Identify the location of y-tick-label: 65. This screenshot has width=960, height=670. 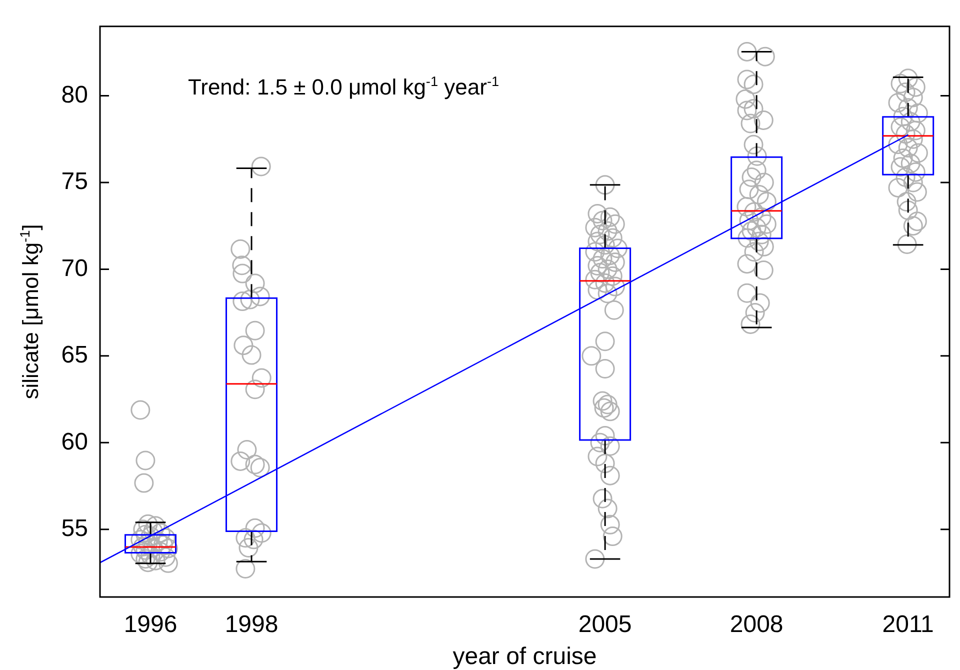
(74, 355).